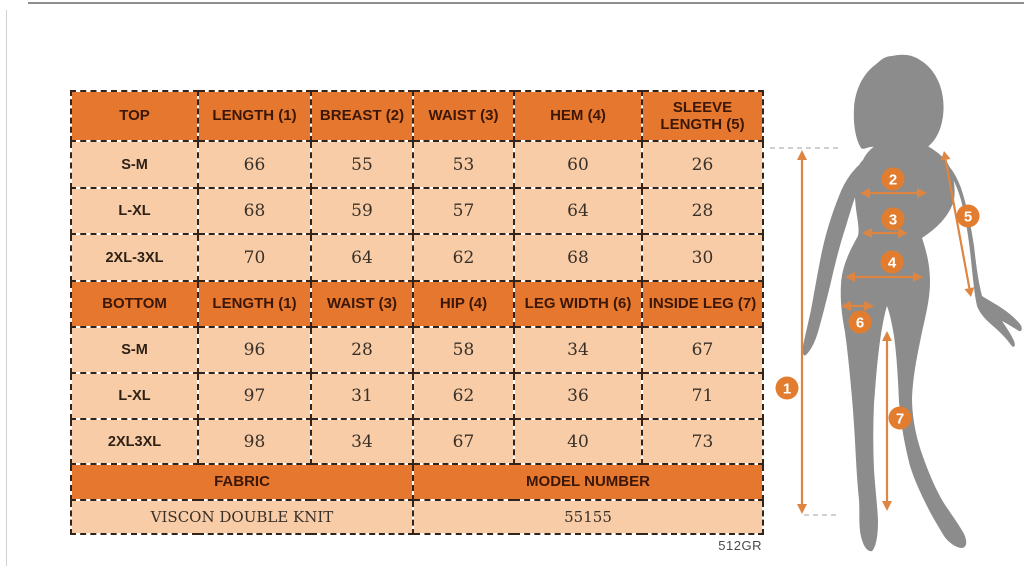 Image resolution: width=1024 pixels, height=584 pixels. Describe the element at coordinates (134, 441) in the screenshot. I see `size-label: 2XL3XL` at that location.